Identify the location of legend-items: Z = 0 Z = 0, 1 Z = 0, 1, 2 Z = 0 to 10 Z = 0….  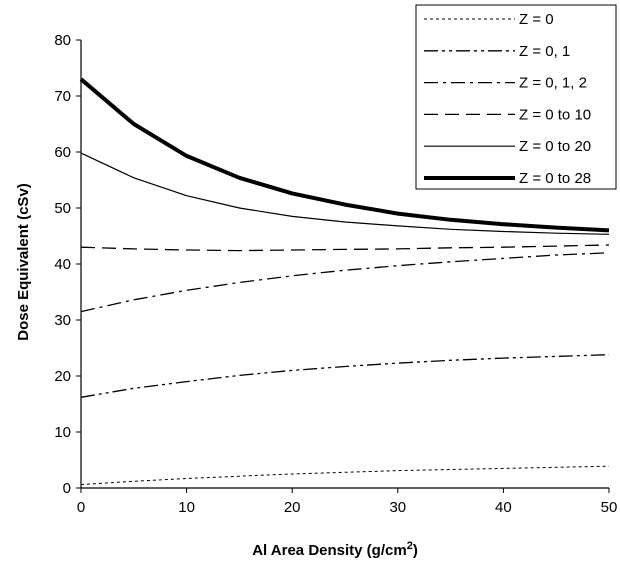
(507, 99).